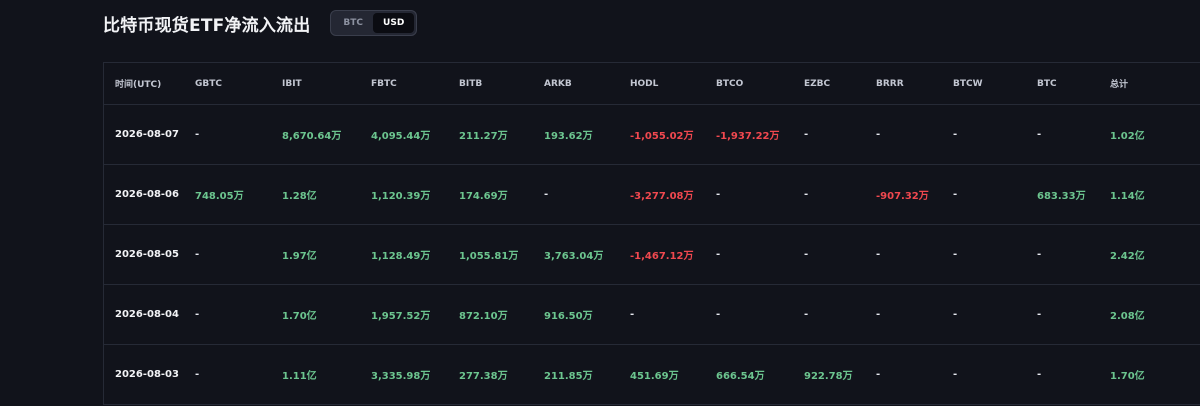 The height and width of the screenshot is (406, 1200). What do you see at coordinates (384, 83) in the screenshot?
I see `column-header: FBTC` at bounding box center [384, 83].